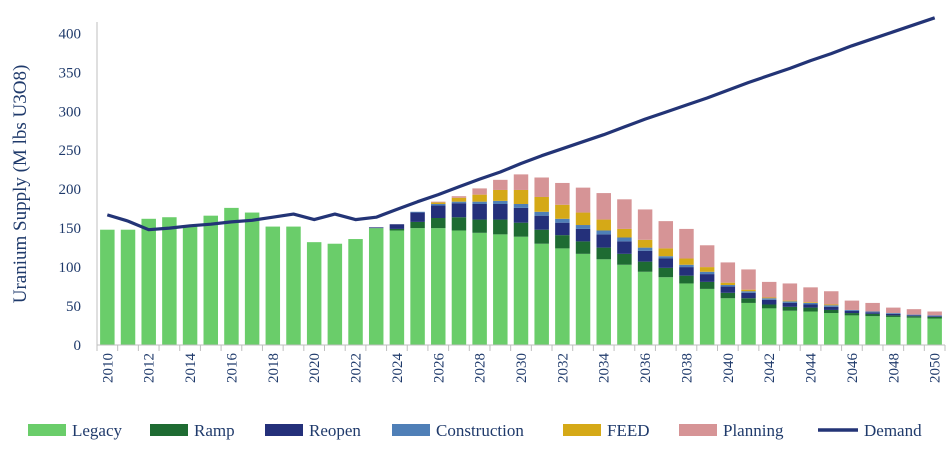 The image size is (947, 451). What do you see at coordinates (107, 287) in the screenshot?
I see `bar-legacy-2010` at bounding box center [107, 287].